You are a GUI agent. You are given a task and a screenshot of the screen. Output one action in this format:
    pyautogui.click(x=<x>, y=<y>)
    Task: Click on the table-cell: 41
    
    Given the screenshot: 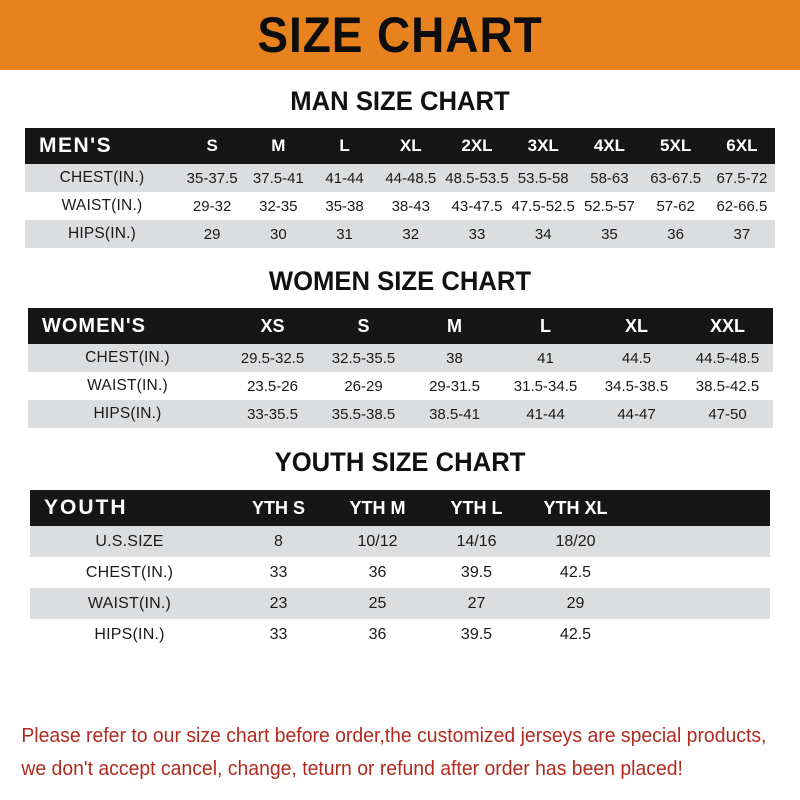 What is the action you would take?
    pyautogui.click(x=545, y=358)
    